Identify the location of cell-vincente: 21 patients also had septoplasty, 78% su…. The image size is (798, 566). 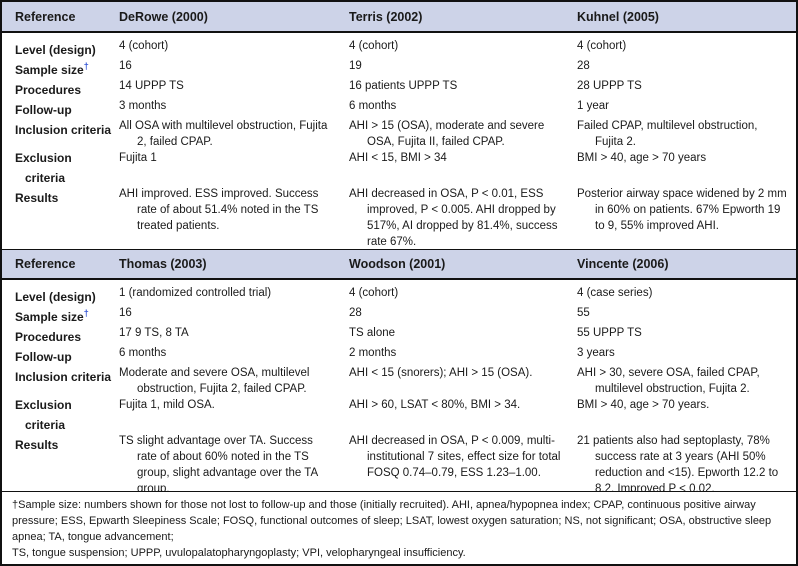
(678, 463).